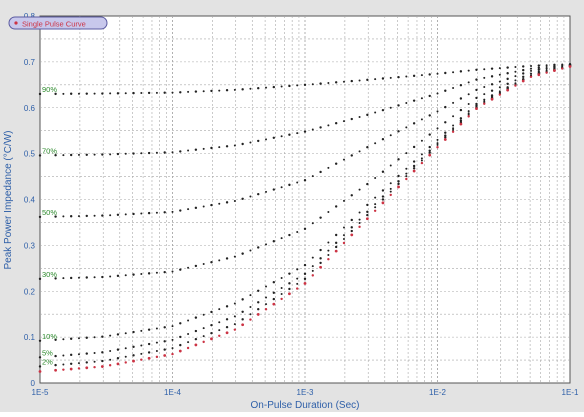 Image resolution: width=584 pixels, height=417 pixels. What do you see at coordinates (8, 199) in the screenshot?
I see `y-axis-label: Peak Power Impedance (°C/W)` at bounding box center [8, 199].